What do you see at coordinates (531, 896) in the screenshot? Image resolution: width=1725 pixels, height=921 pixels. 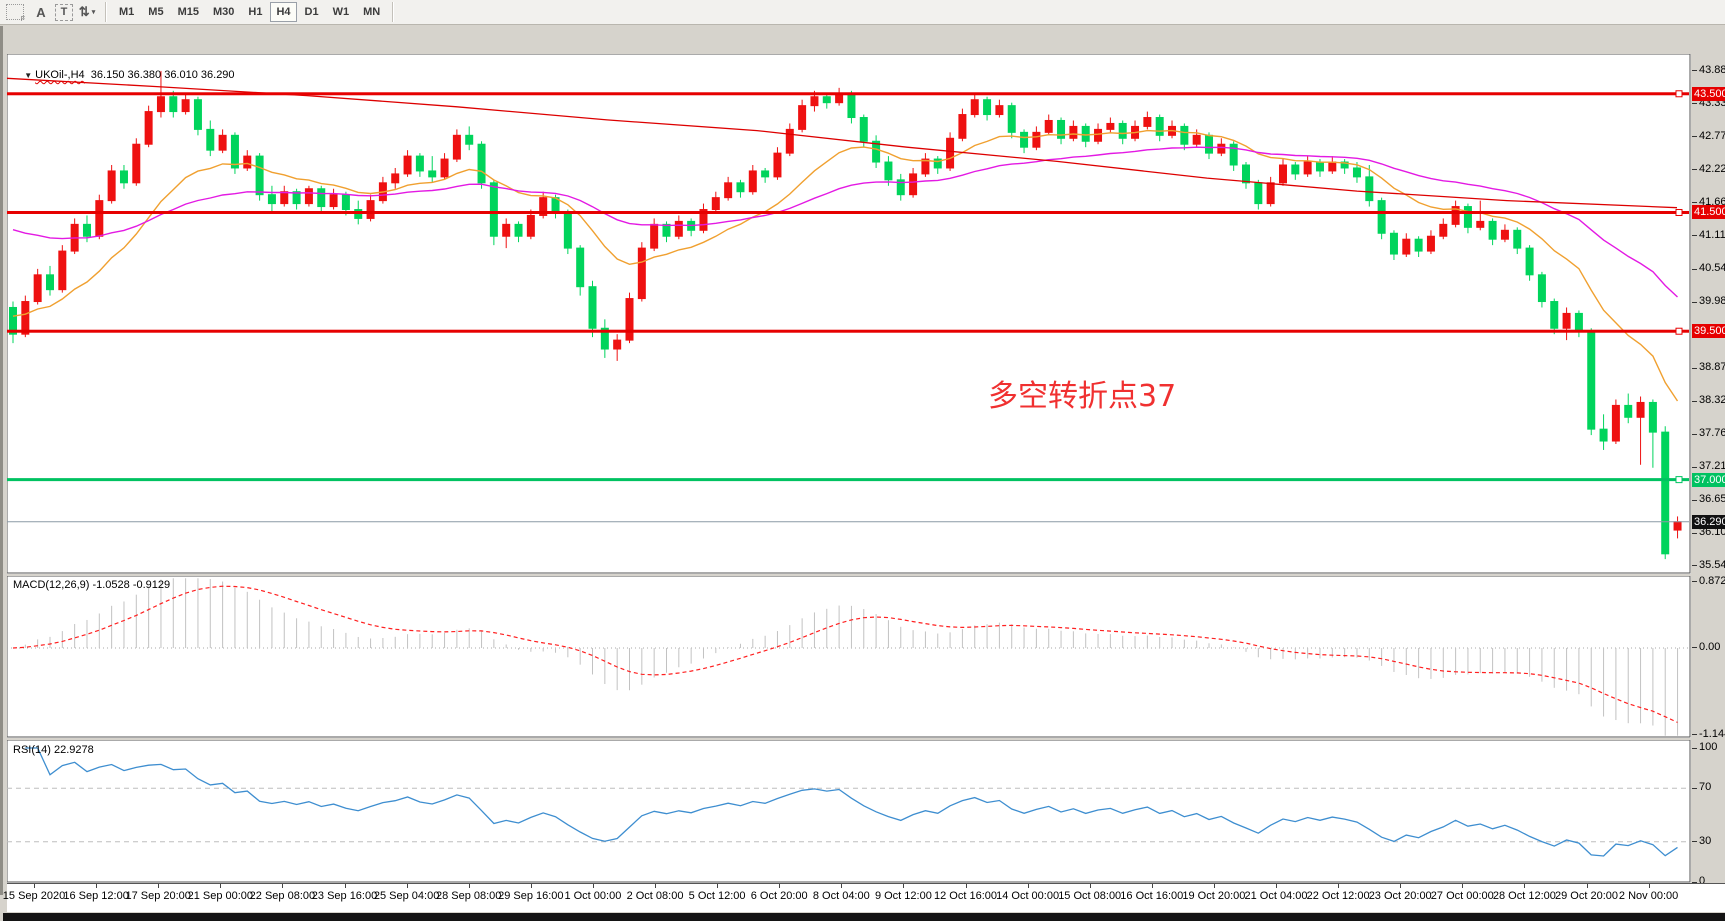 I see `time-axis-label: 29 Sep 16:00` at bounding box center [531, 896].